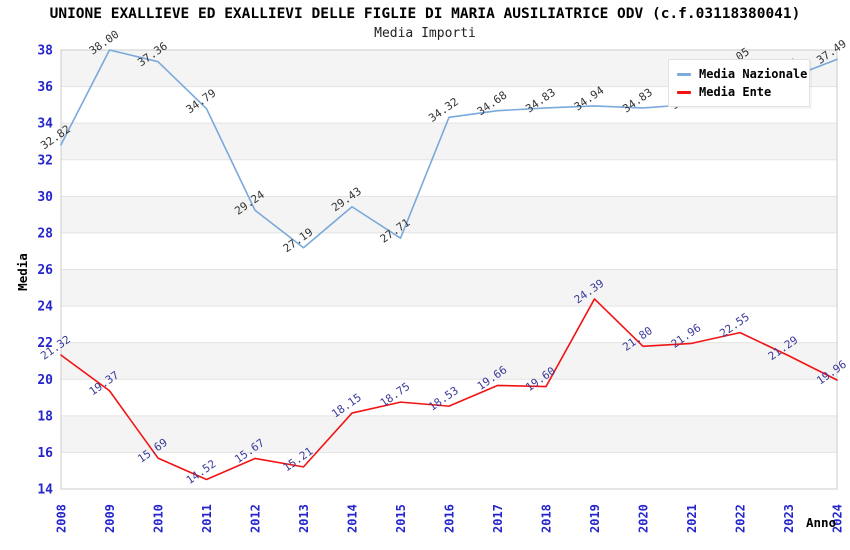  I want to click on y-axis-title: Media, so click(22, 272).